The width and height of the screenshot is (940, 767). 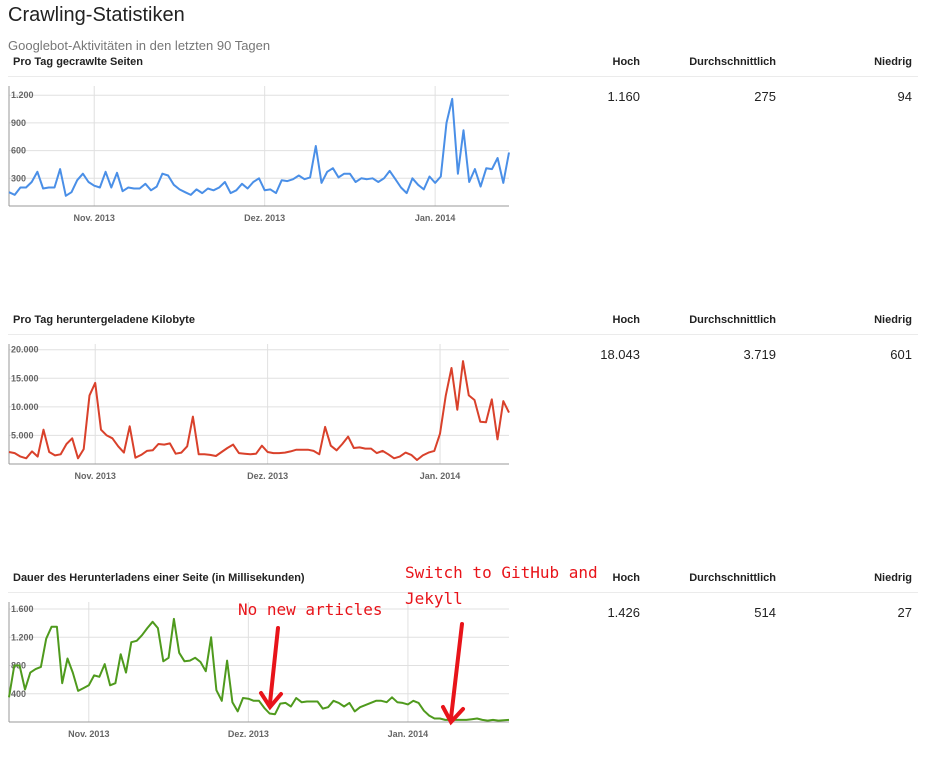 I want to click on section-title: Pro Tag heruntergeladene Kilobyte, so click(x=104, y=320).